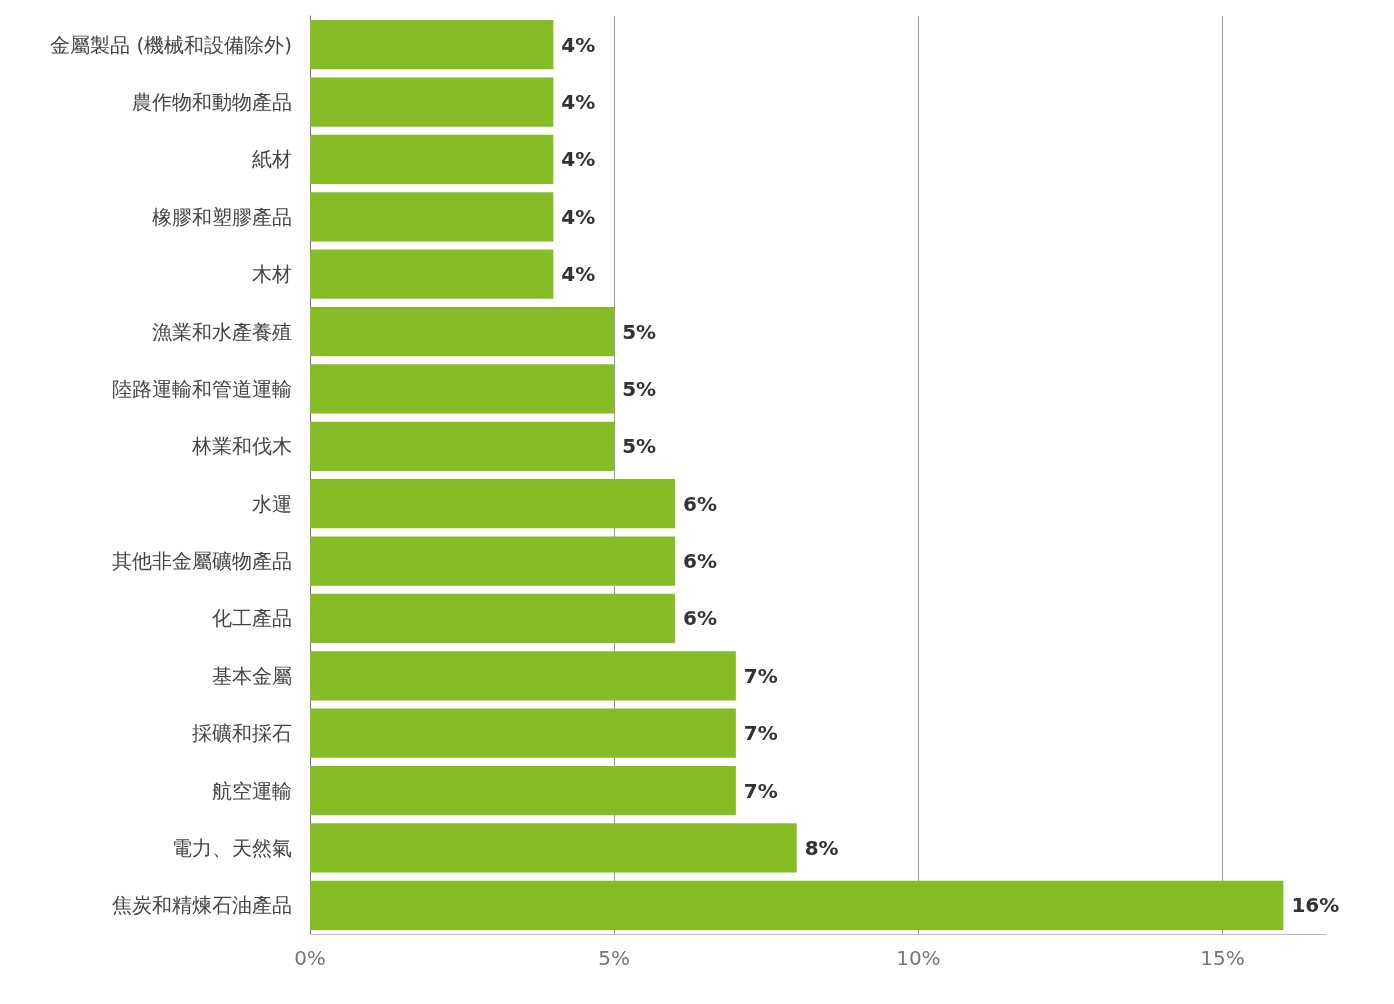  Describe the element at coordinates (202, 561) in the screenshot. I see `y-tick-label: 其他非金屬礦物產品` at that location.